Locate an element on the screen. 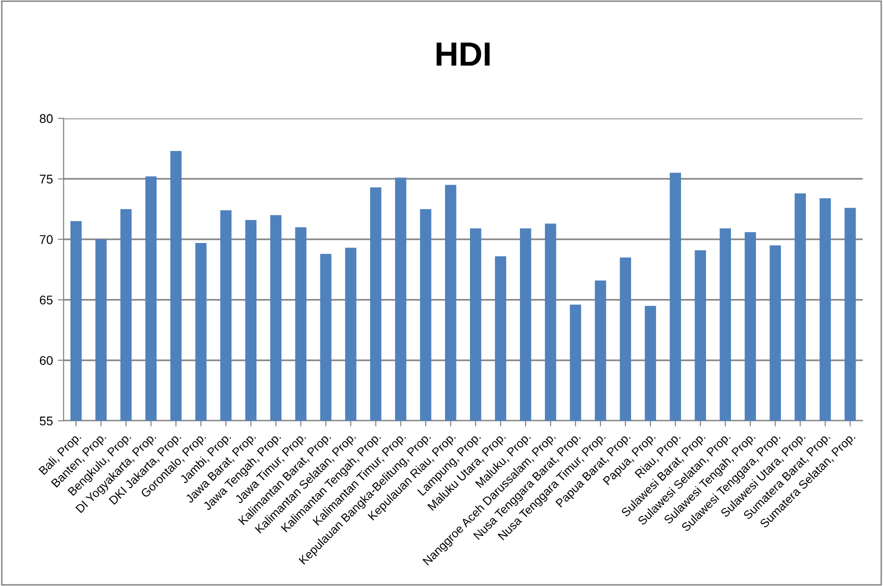 Image resolution: width=883 pixels, height=586 pixels. y-tick-label: 80 is located at coordinates (46, 119).